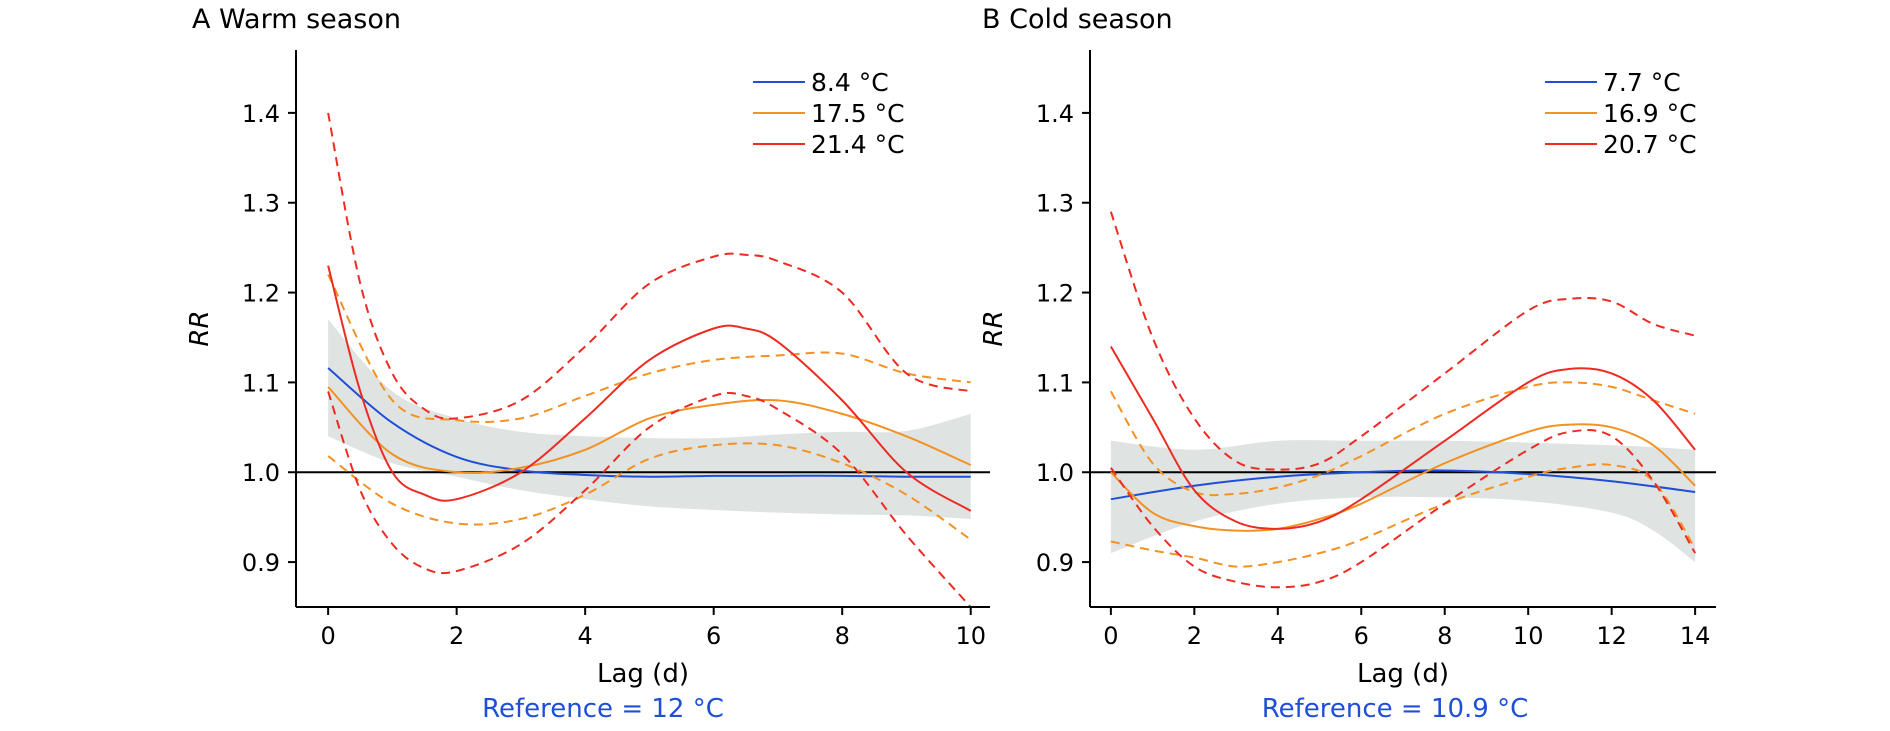 Image resolution: width=1890 pixels, height=731 pixels. What do you see at coordinates (858, 144) in the screenshot?
I see `legend-label-3: 21.4 °C` at bounding box center [858, 144].